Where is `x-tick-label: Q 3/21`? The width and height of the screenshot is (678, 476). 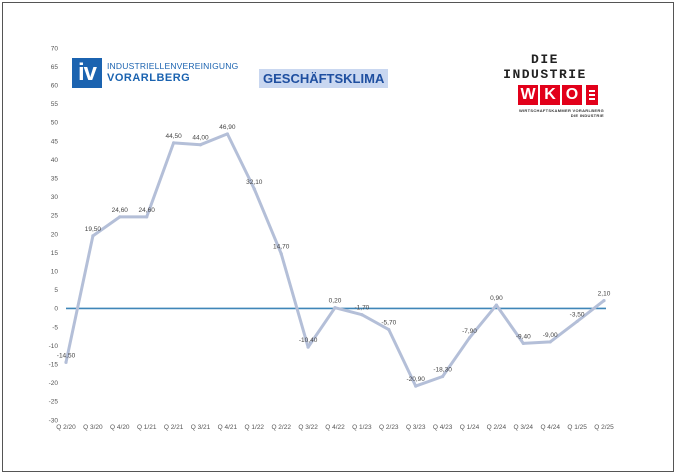
x-tick-label: Q 3/21 is located at coordinates (201, 427).